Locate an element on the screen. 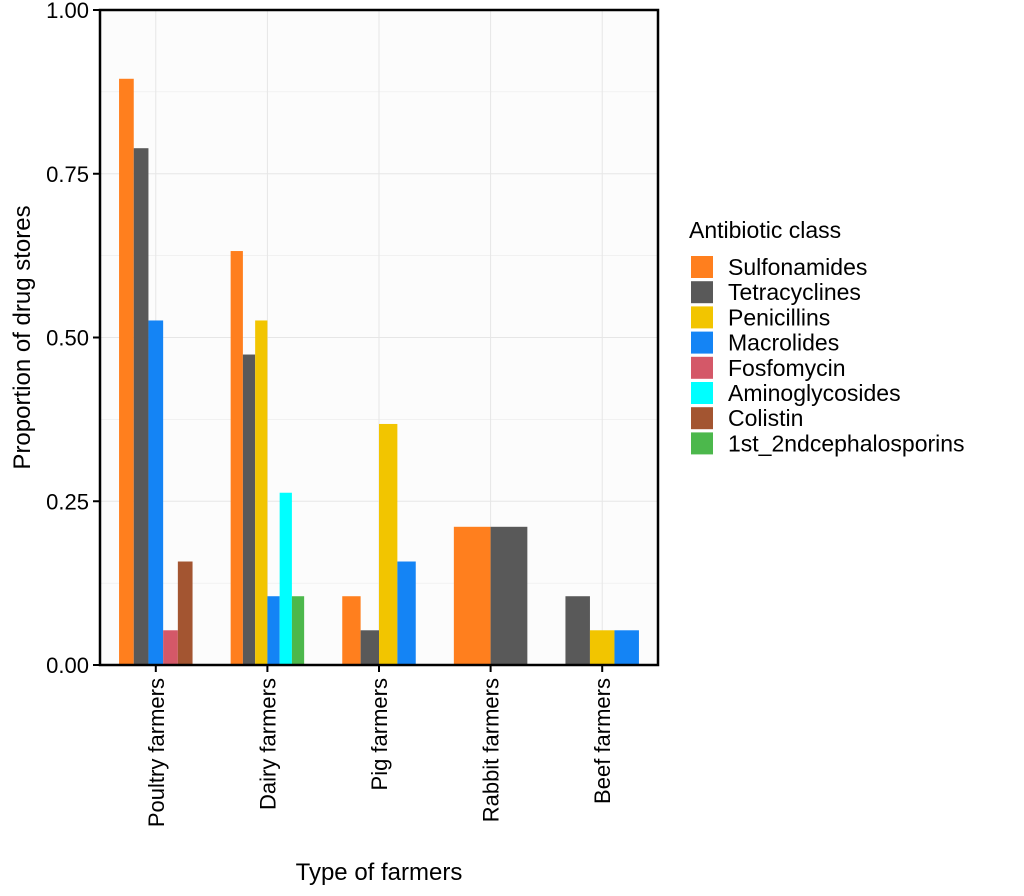 This screenshot has height=896, width=1024. bar-penicillins-beef-farmers is located at coordinates (602, 647).